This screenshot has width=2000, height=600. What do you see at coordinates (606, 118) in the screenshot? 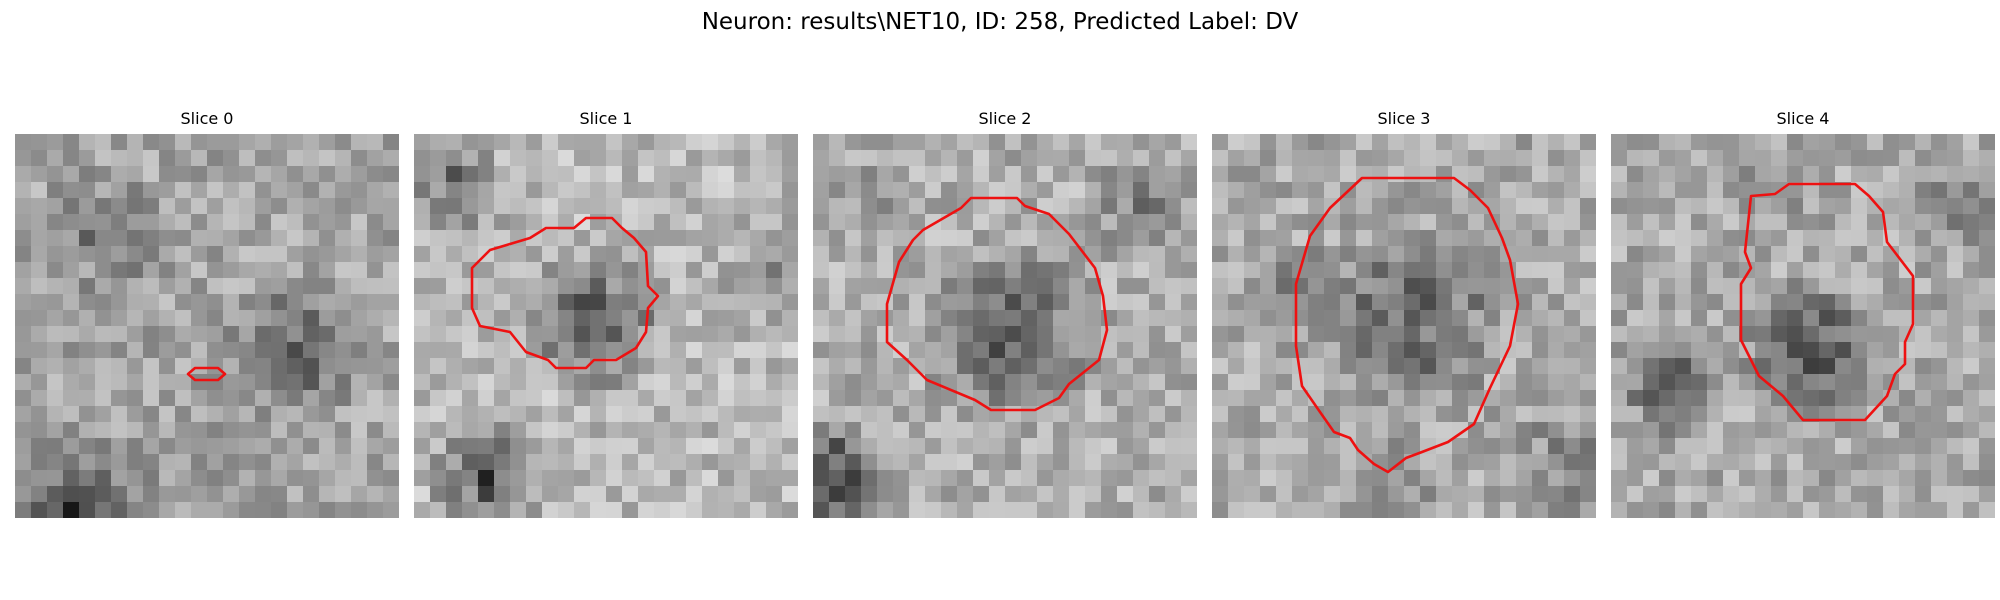
I see `slice-title: Slice 1` at bounding box center [606, 118].